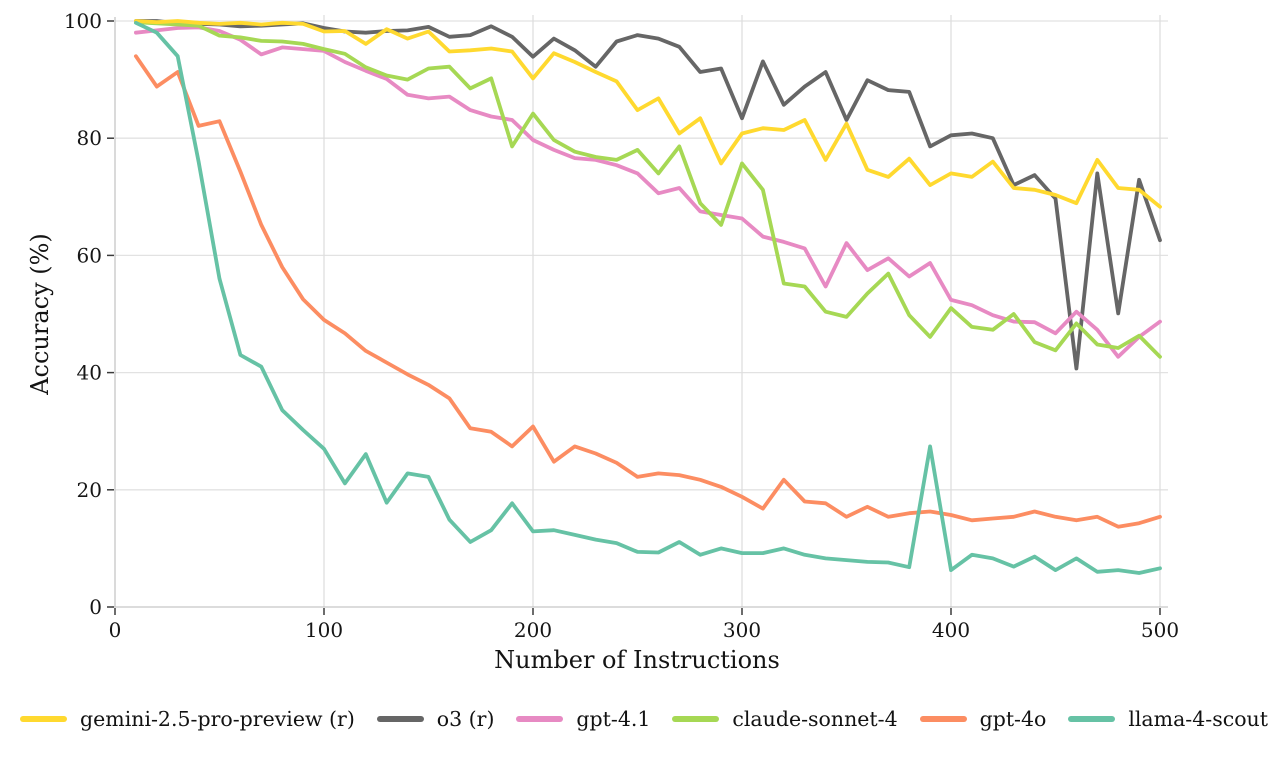 Image resolution: width=1280 pixels, height=758 pixels. What do you see at coordinates (815, 719) in the screenshot?
I see `legend-label: claude-sonnet-4` at bounding box center [815, 719].